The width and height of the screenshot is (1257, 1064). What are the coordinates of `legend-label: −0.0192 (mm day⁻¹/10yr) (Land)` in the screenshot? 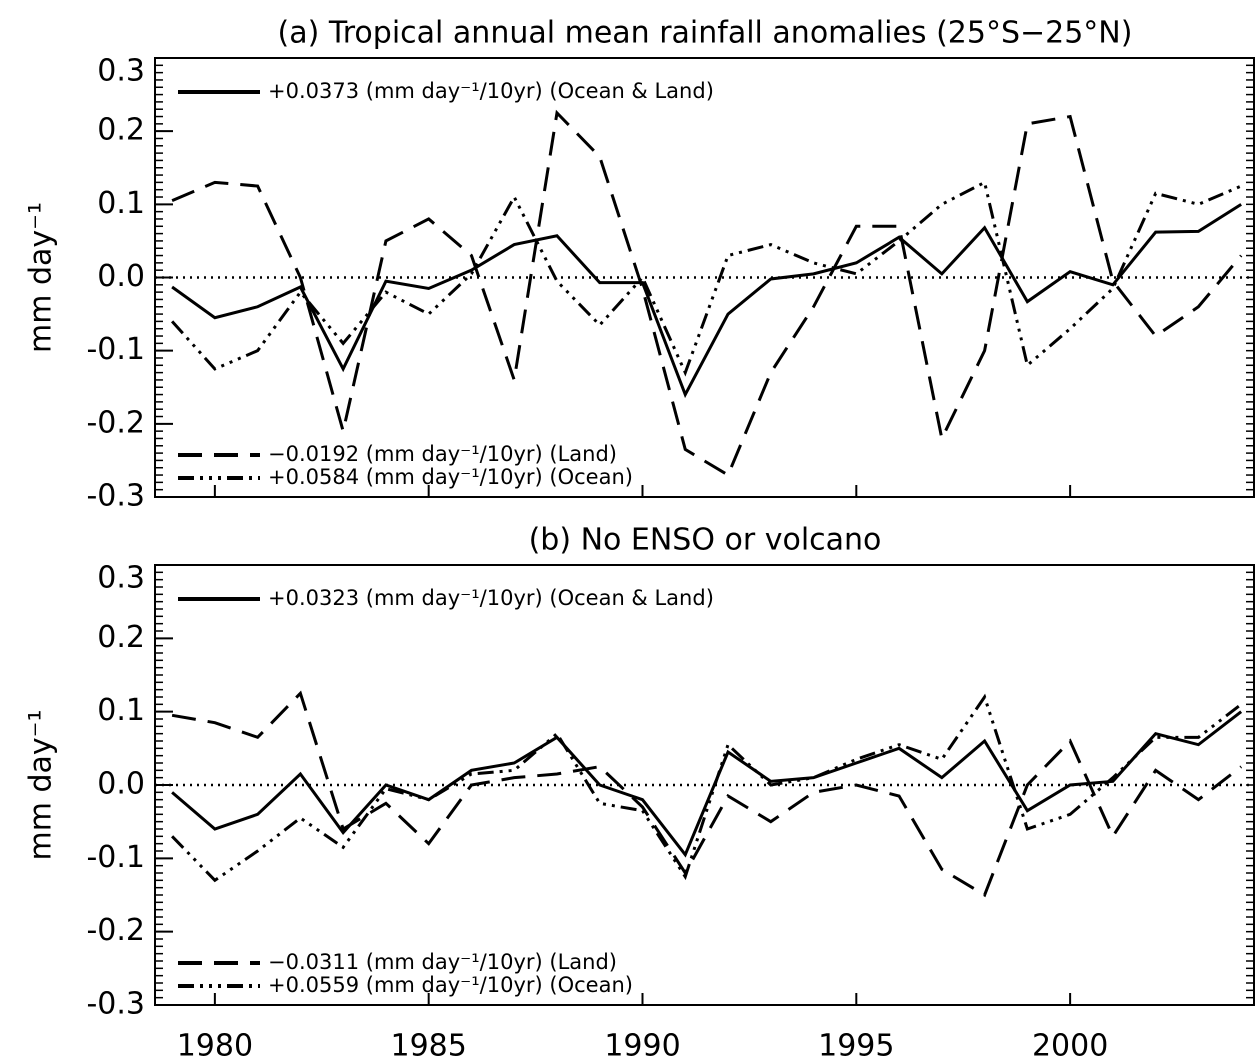 It's located at (442, 454).